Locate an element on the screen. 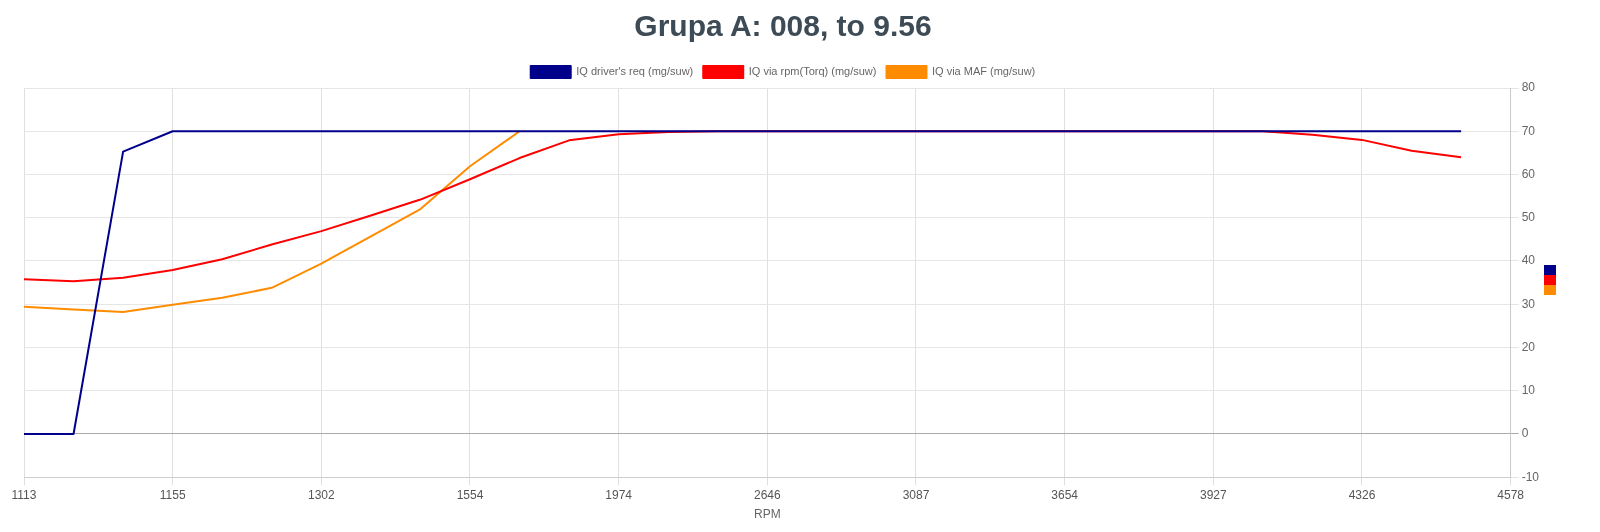  y-tick-label: 50 is located at coordinates (1528, 217).